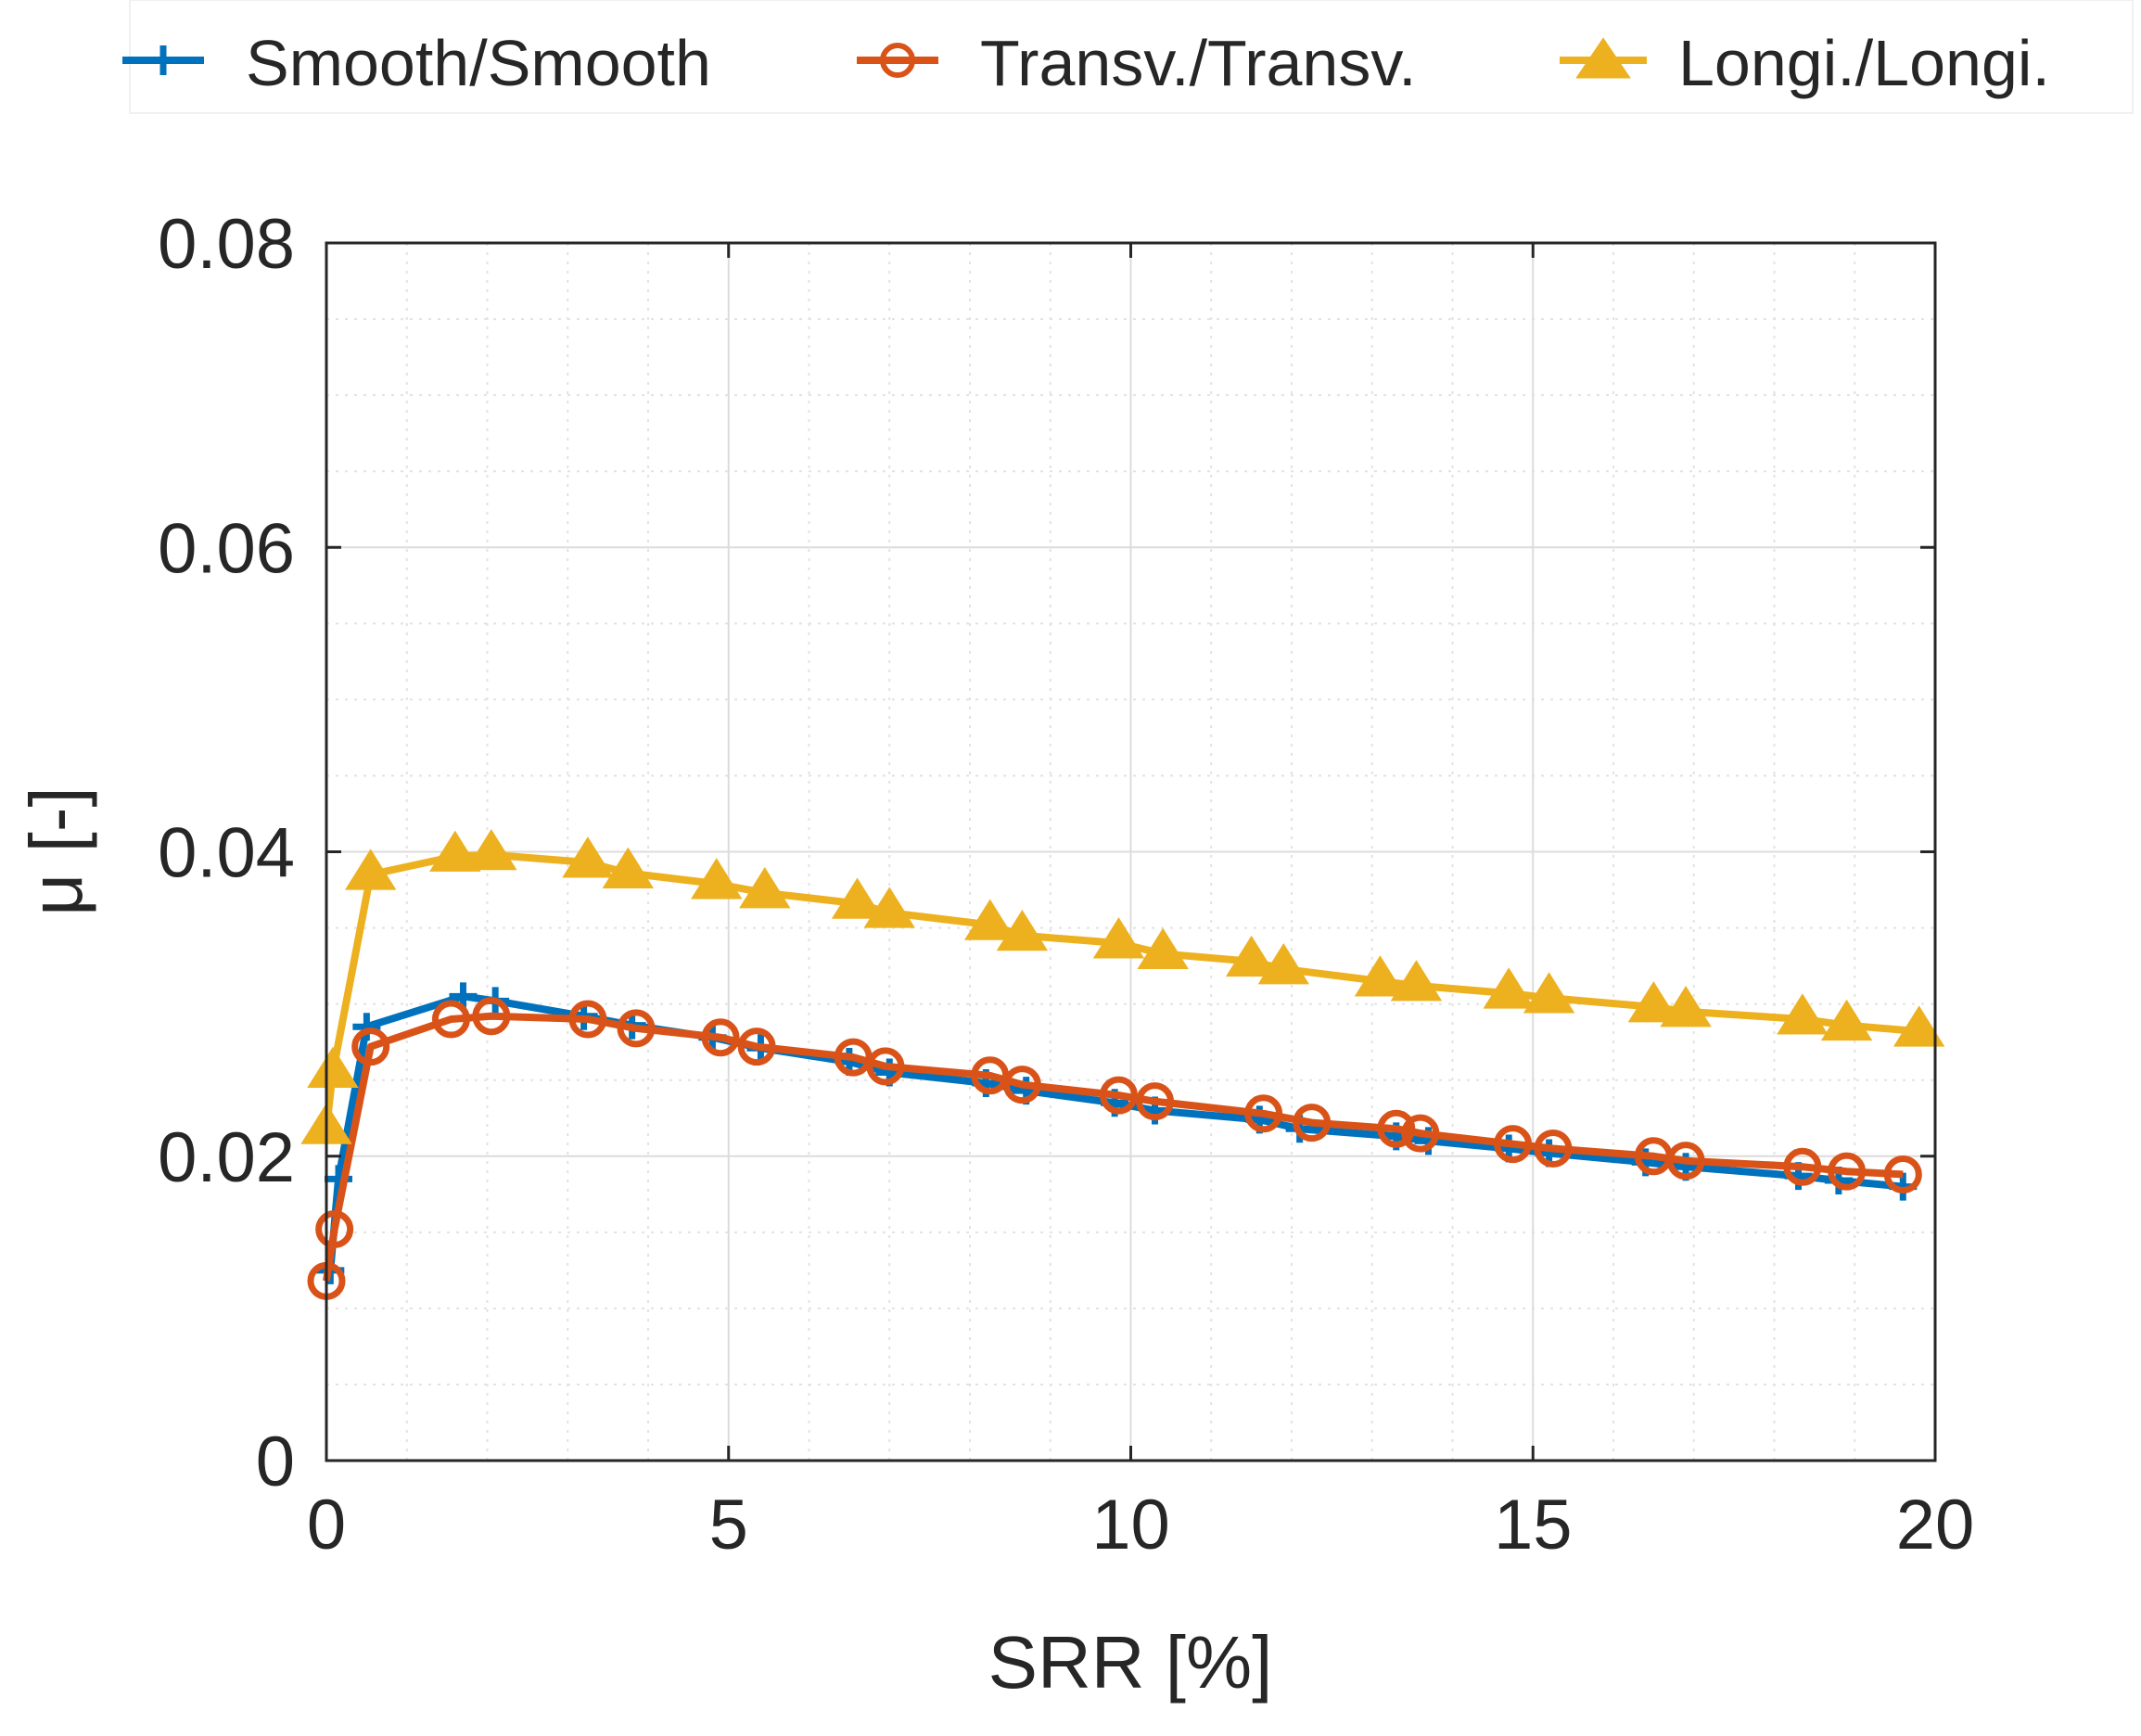  I want to click on x-axis-title: SRR [%], so click(1130, 1662).